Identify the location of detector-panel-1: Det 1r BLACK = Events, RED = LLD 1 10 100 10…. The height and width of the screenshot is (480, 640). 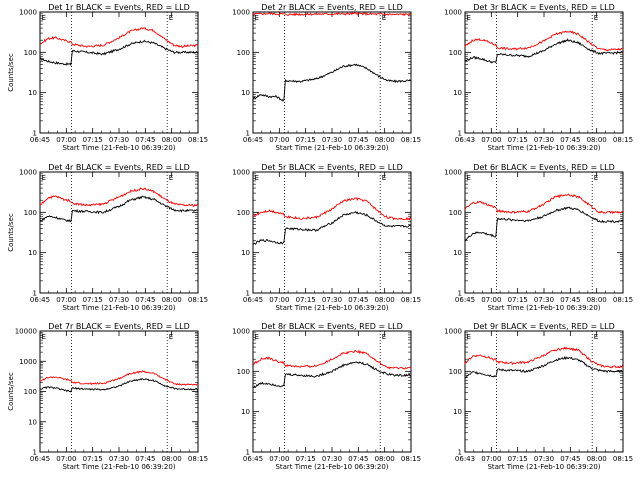
(107, 77).